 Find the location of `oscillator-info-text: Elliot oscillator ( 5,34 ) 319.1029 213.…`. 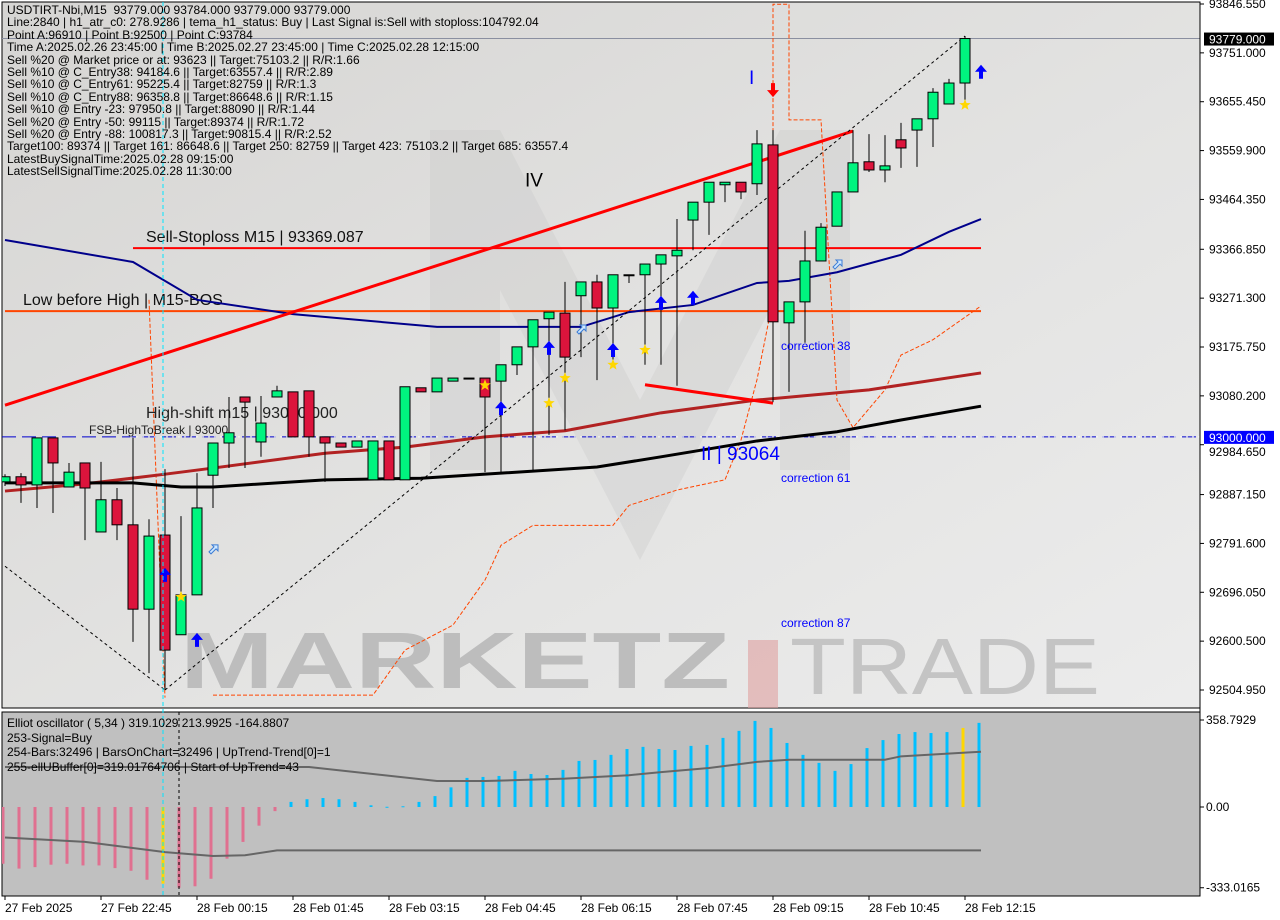

oscillator-info-text: Elliot oscillator ( 5,34 ) 319.1029 213.… is located at coordinates (169, 745).